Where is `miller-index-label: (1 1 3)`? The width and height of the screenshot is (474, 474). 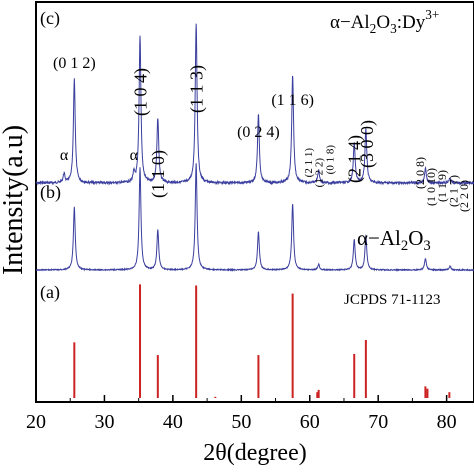 miller-index-label: (1 1 3) is located at coordinates (196, 89).